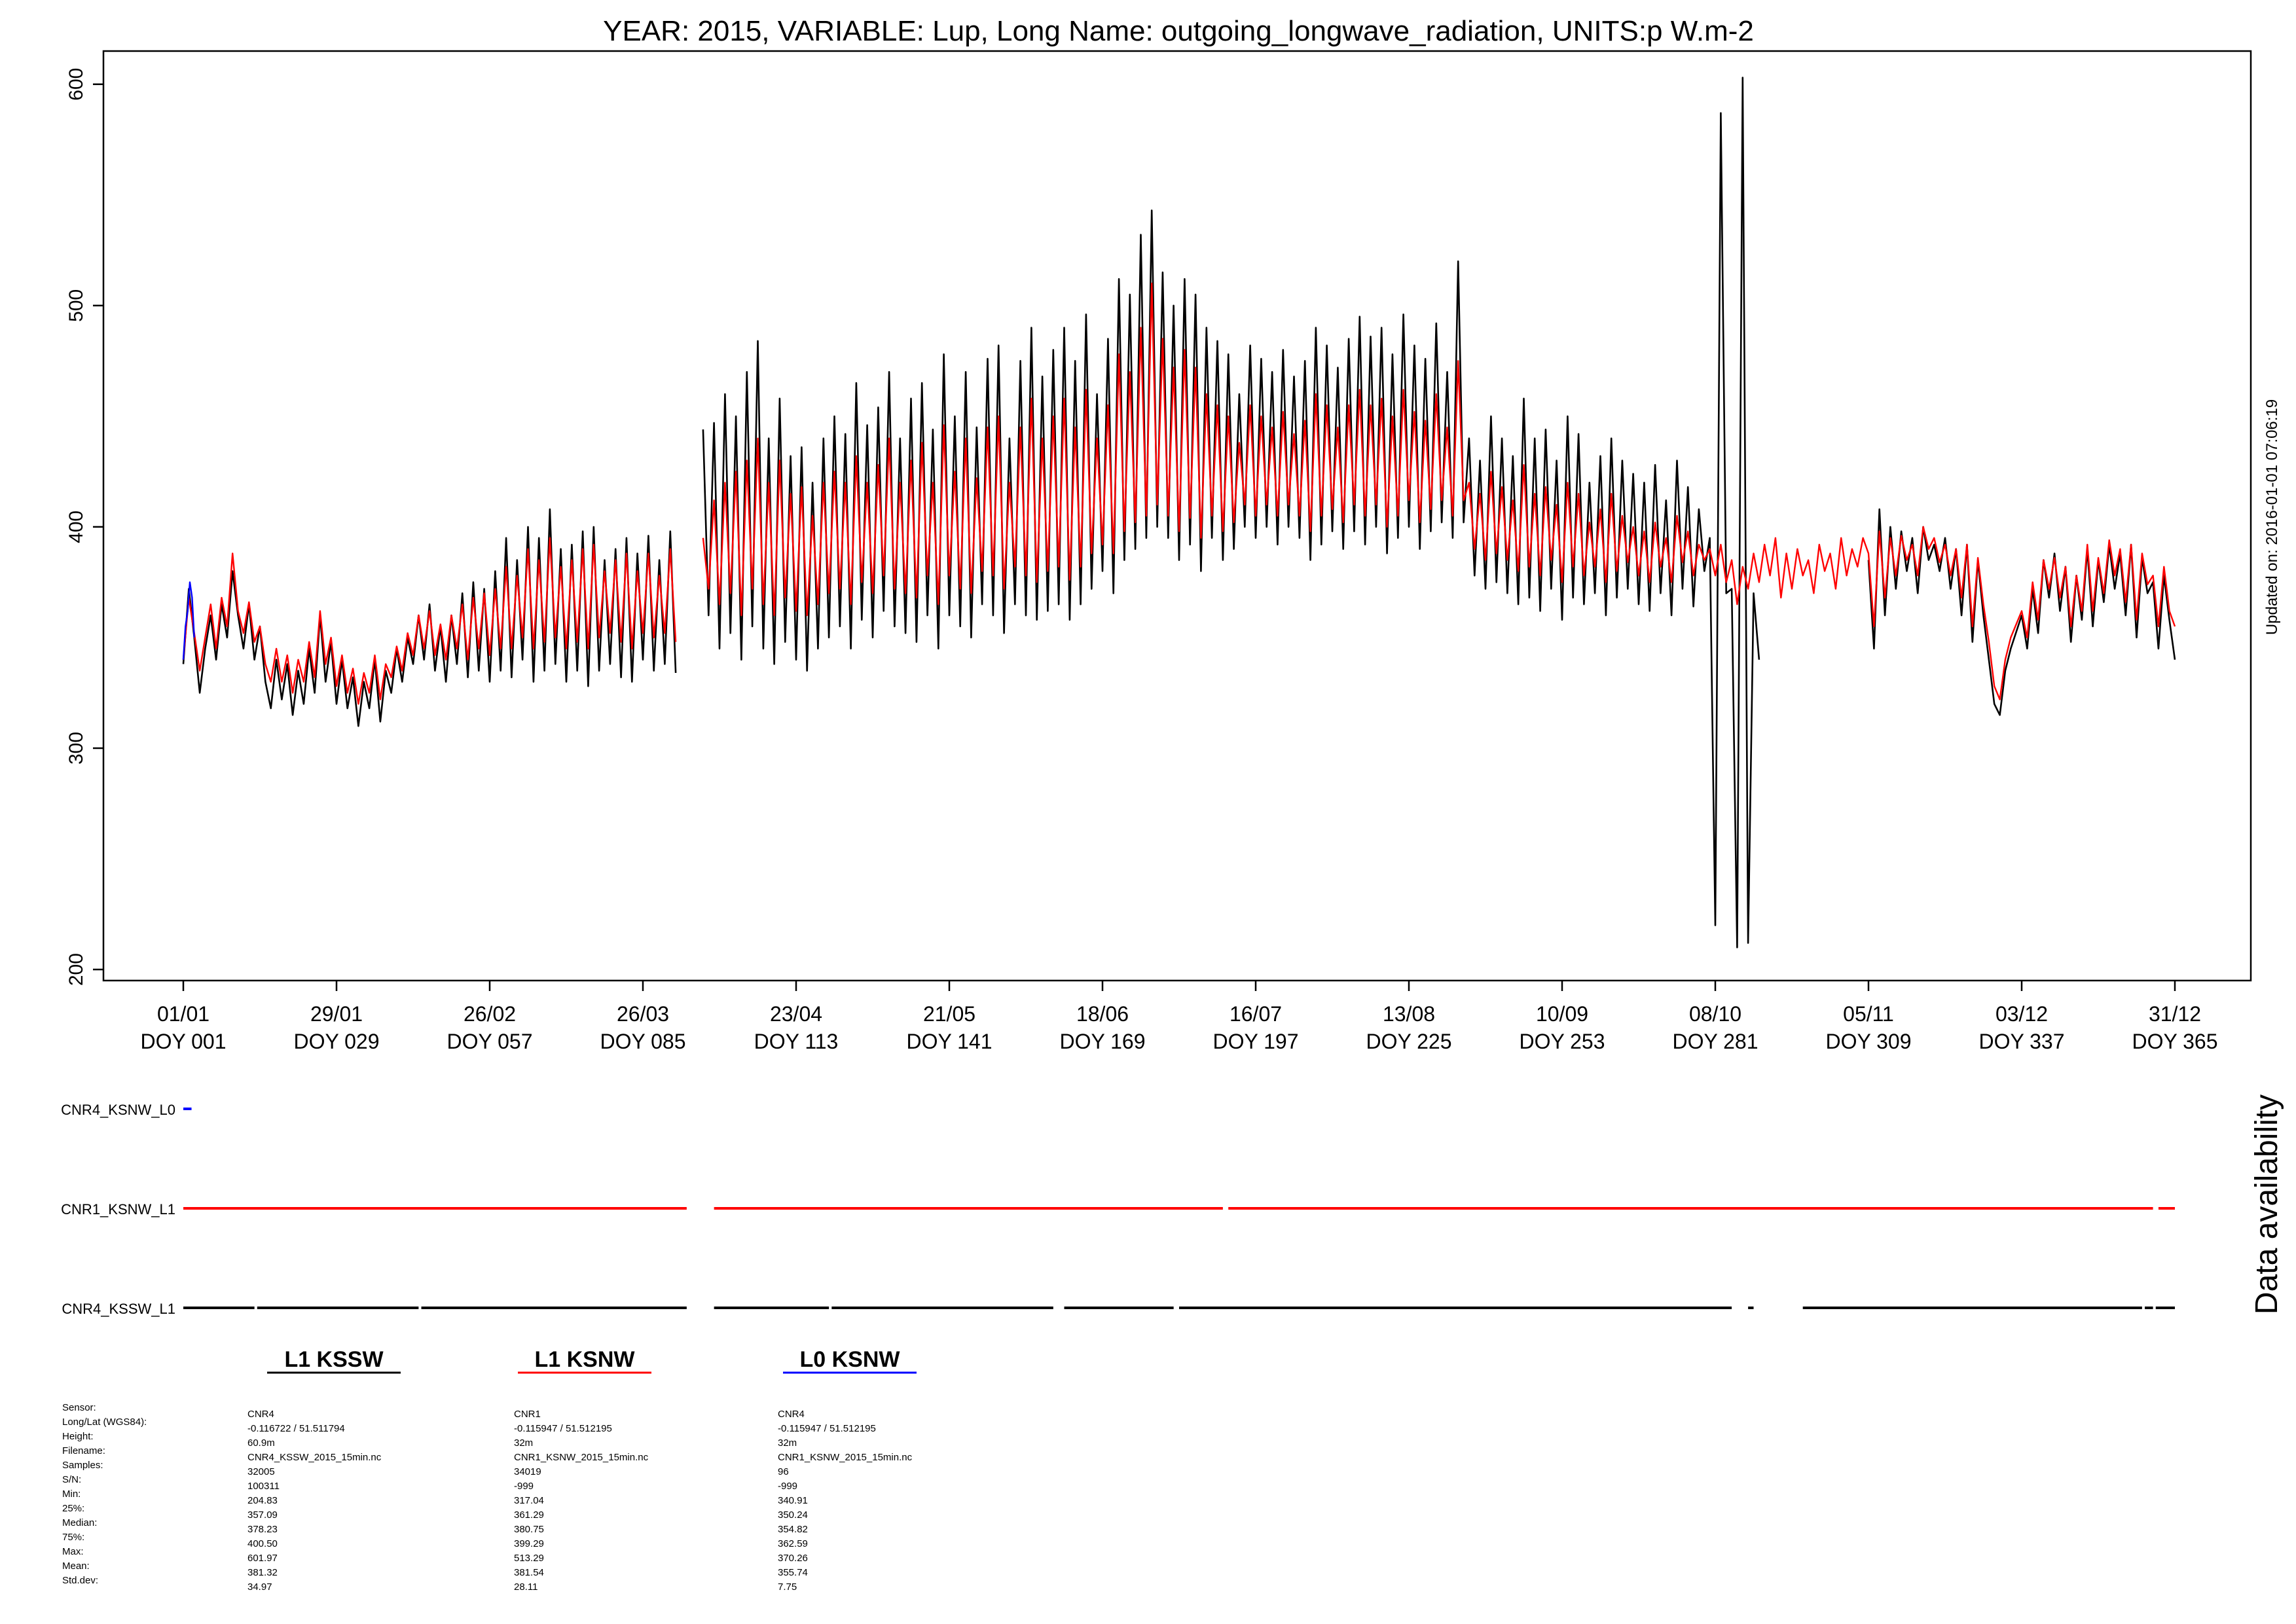  Describe the element at coordinates (642, 1041) in the screenshot. I see `x-tick-doy: DOY 085` at that location.